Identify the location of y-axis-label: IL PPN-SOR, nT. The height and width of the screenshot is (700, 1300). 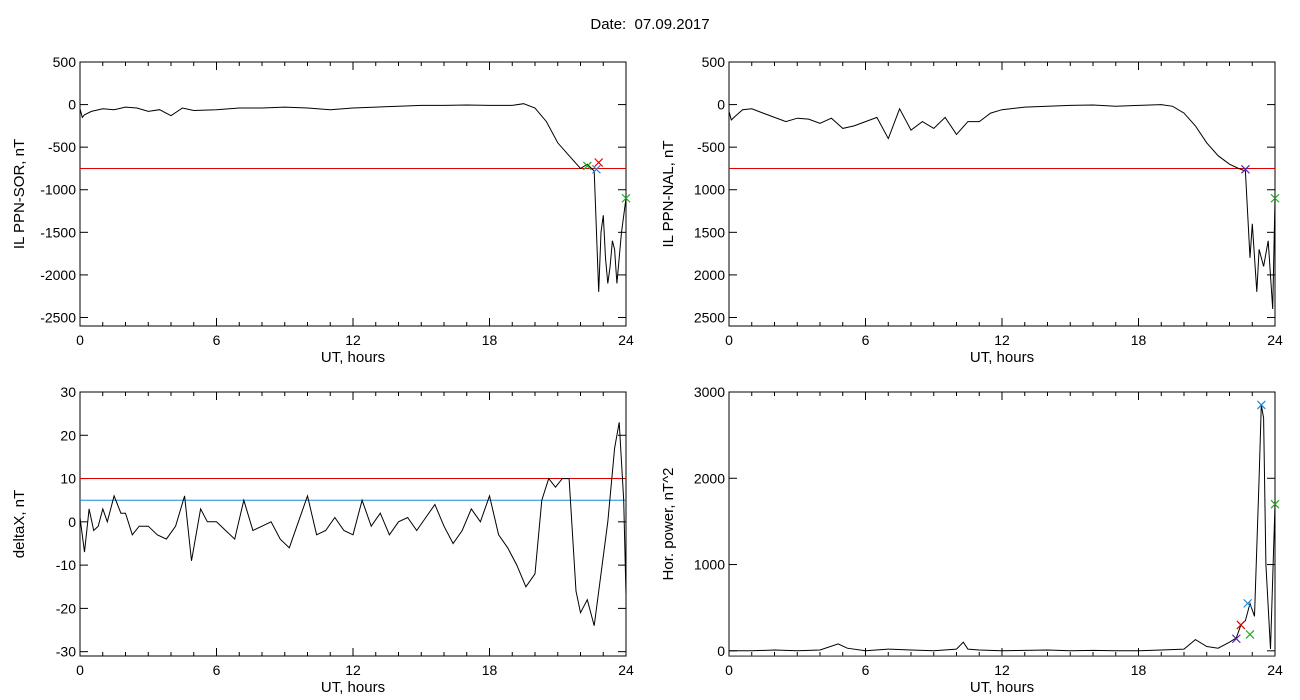
(19, 194).